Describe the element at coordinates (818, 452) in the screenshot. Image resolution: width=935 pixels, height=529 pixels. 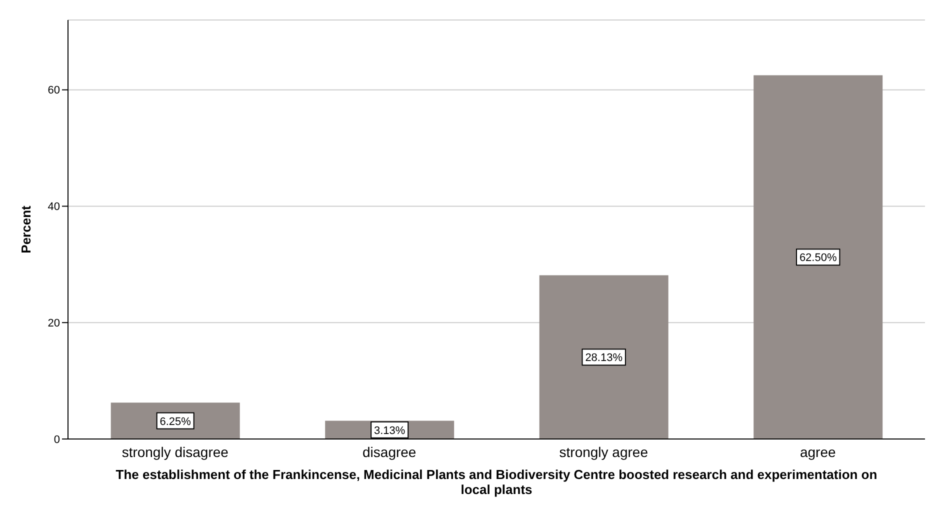
I see `x-tick-label: agree` at that location.